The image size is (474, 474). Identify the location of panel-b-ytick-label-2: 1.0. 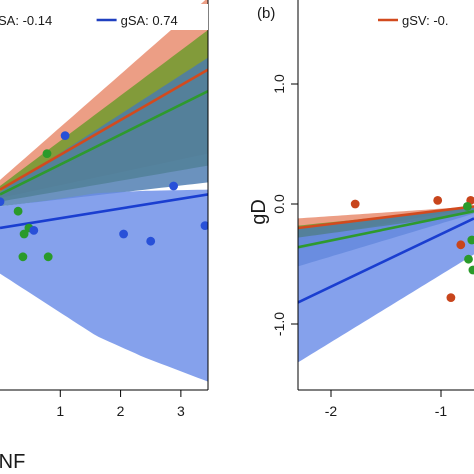
(279, 84).